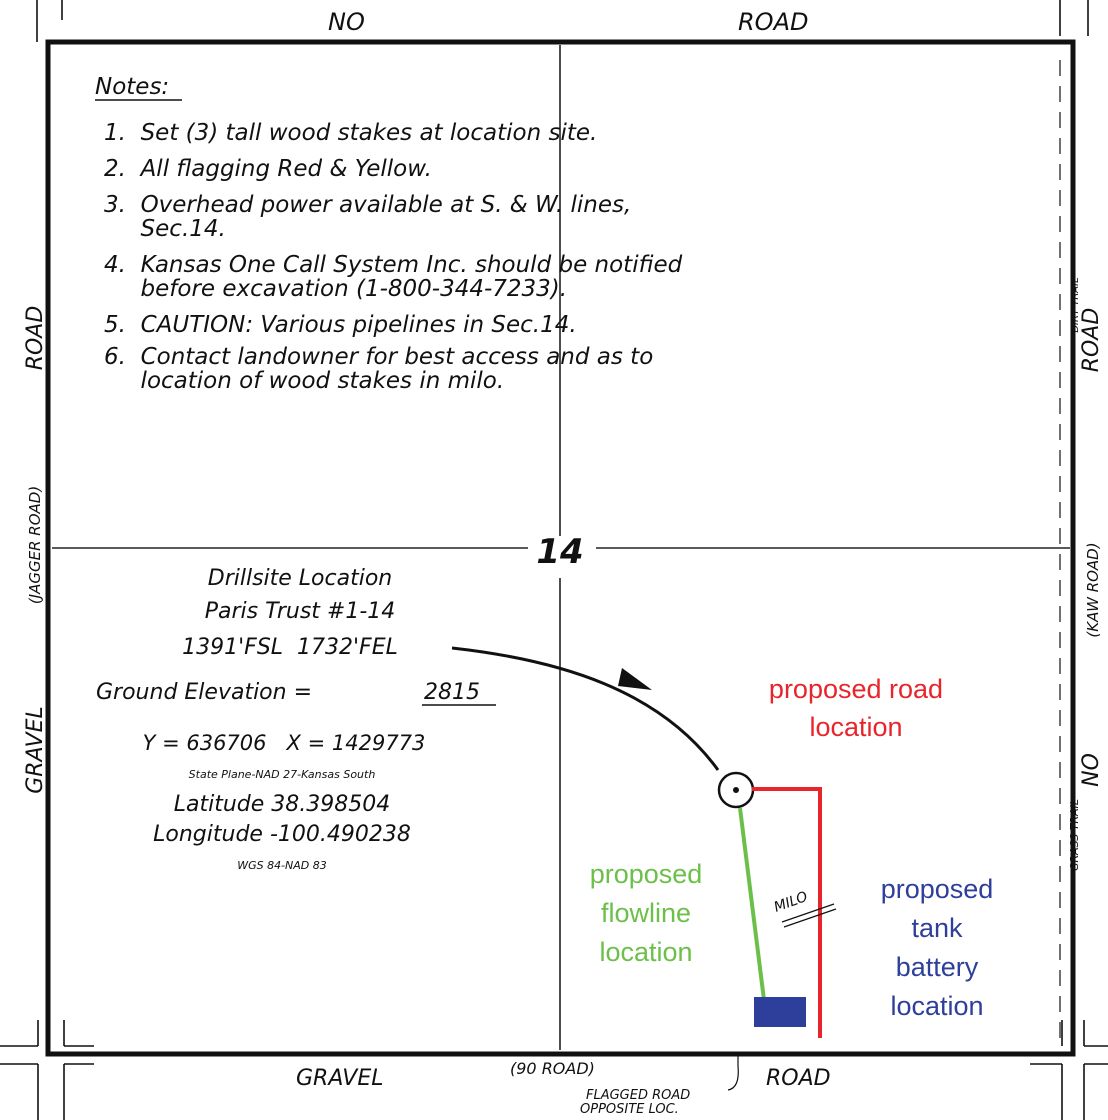  What do you see at coordinates (752, 904) in the screenshot?
I see `proposed-flowline-line` at bounding box center [752, 904].